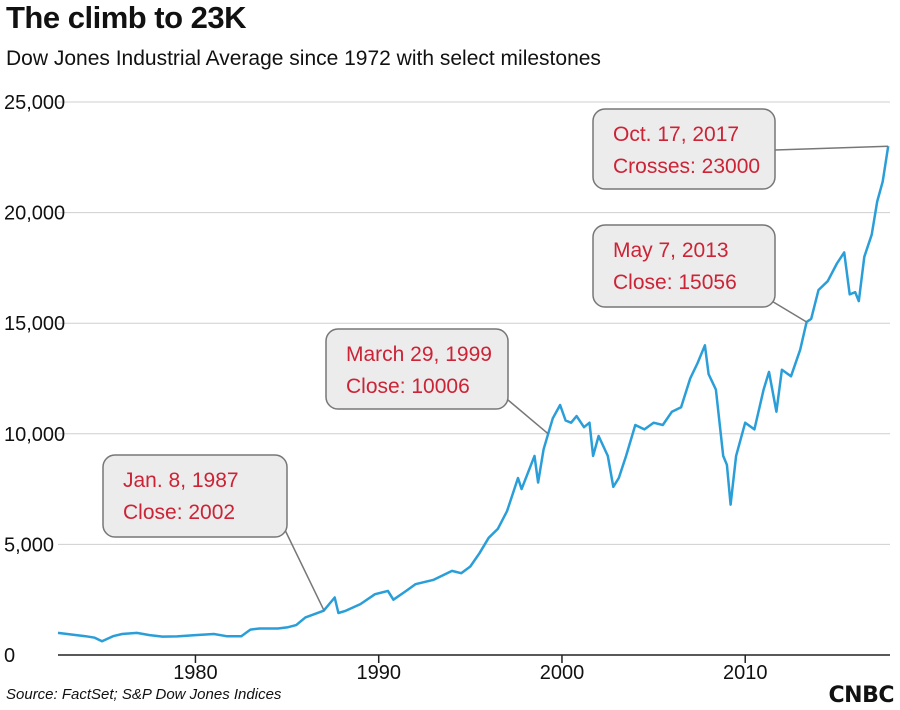 The height and width of the screenshot is (710, 900). I want to click on x-tick-label: 2010, so click(745, 673).